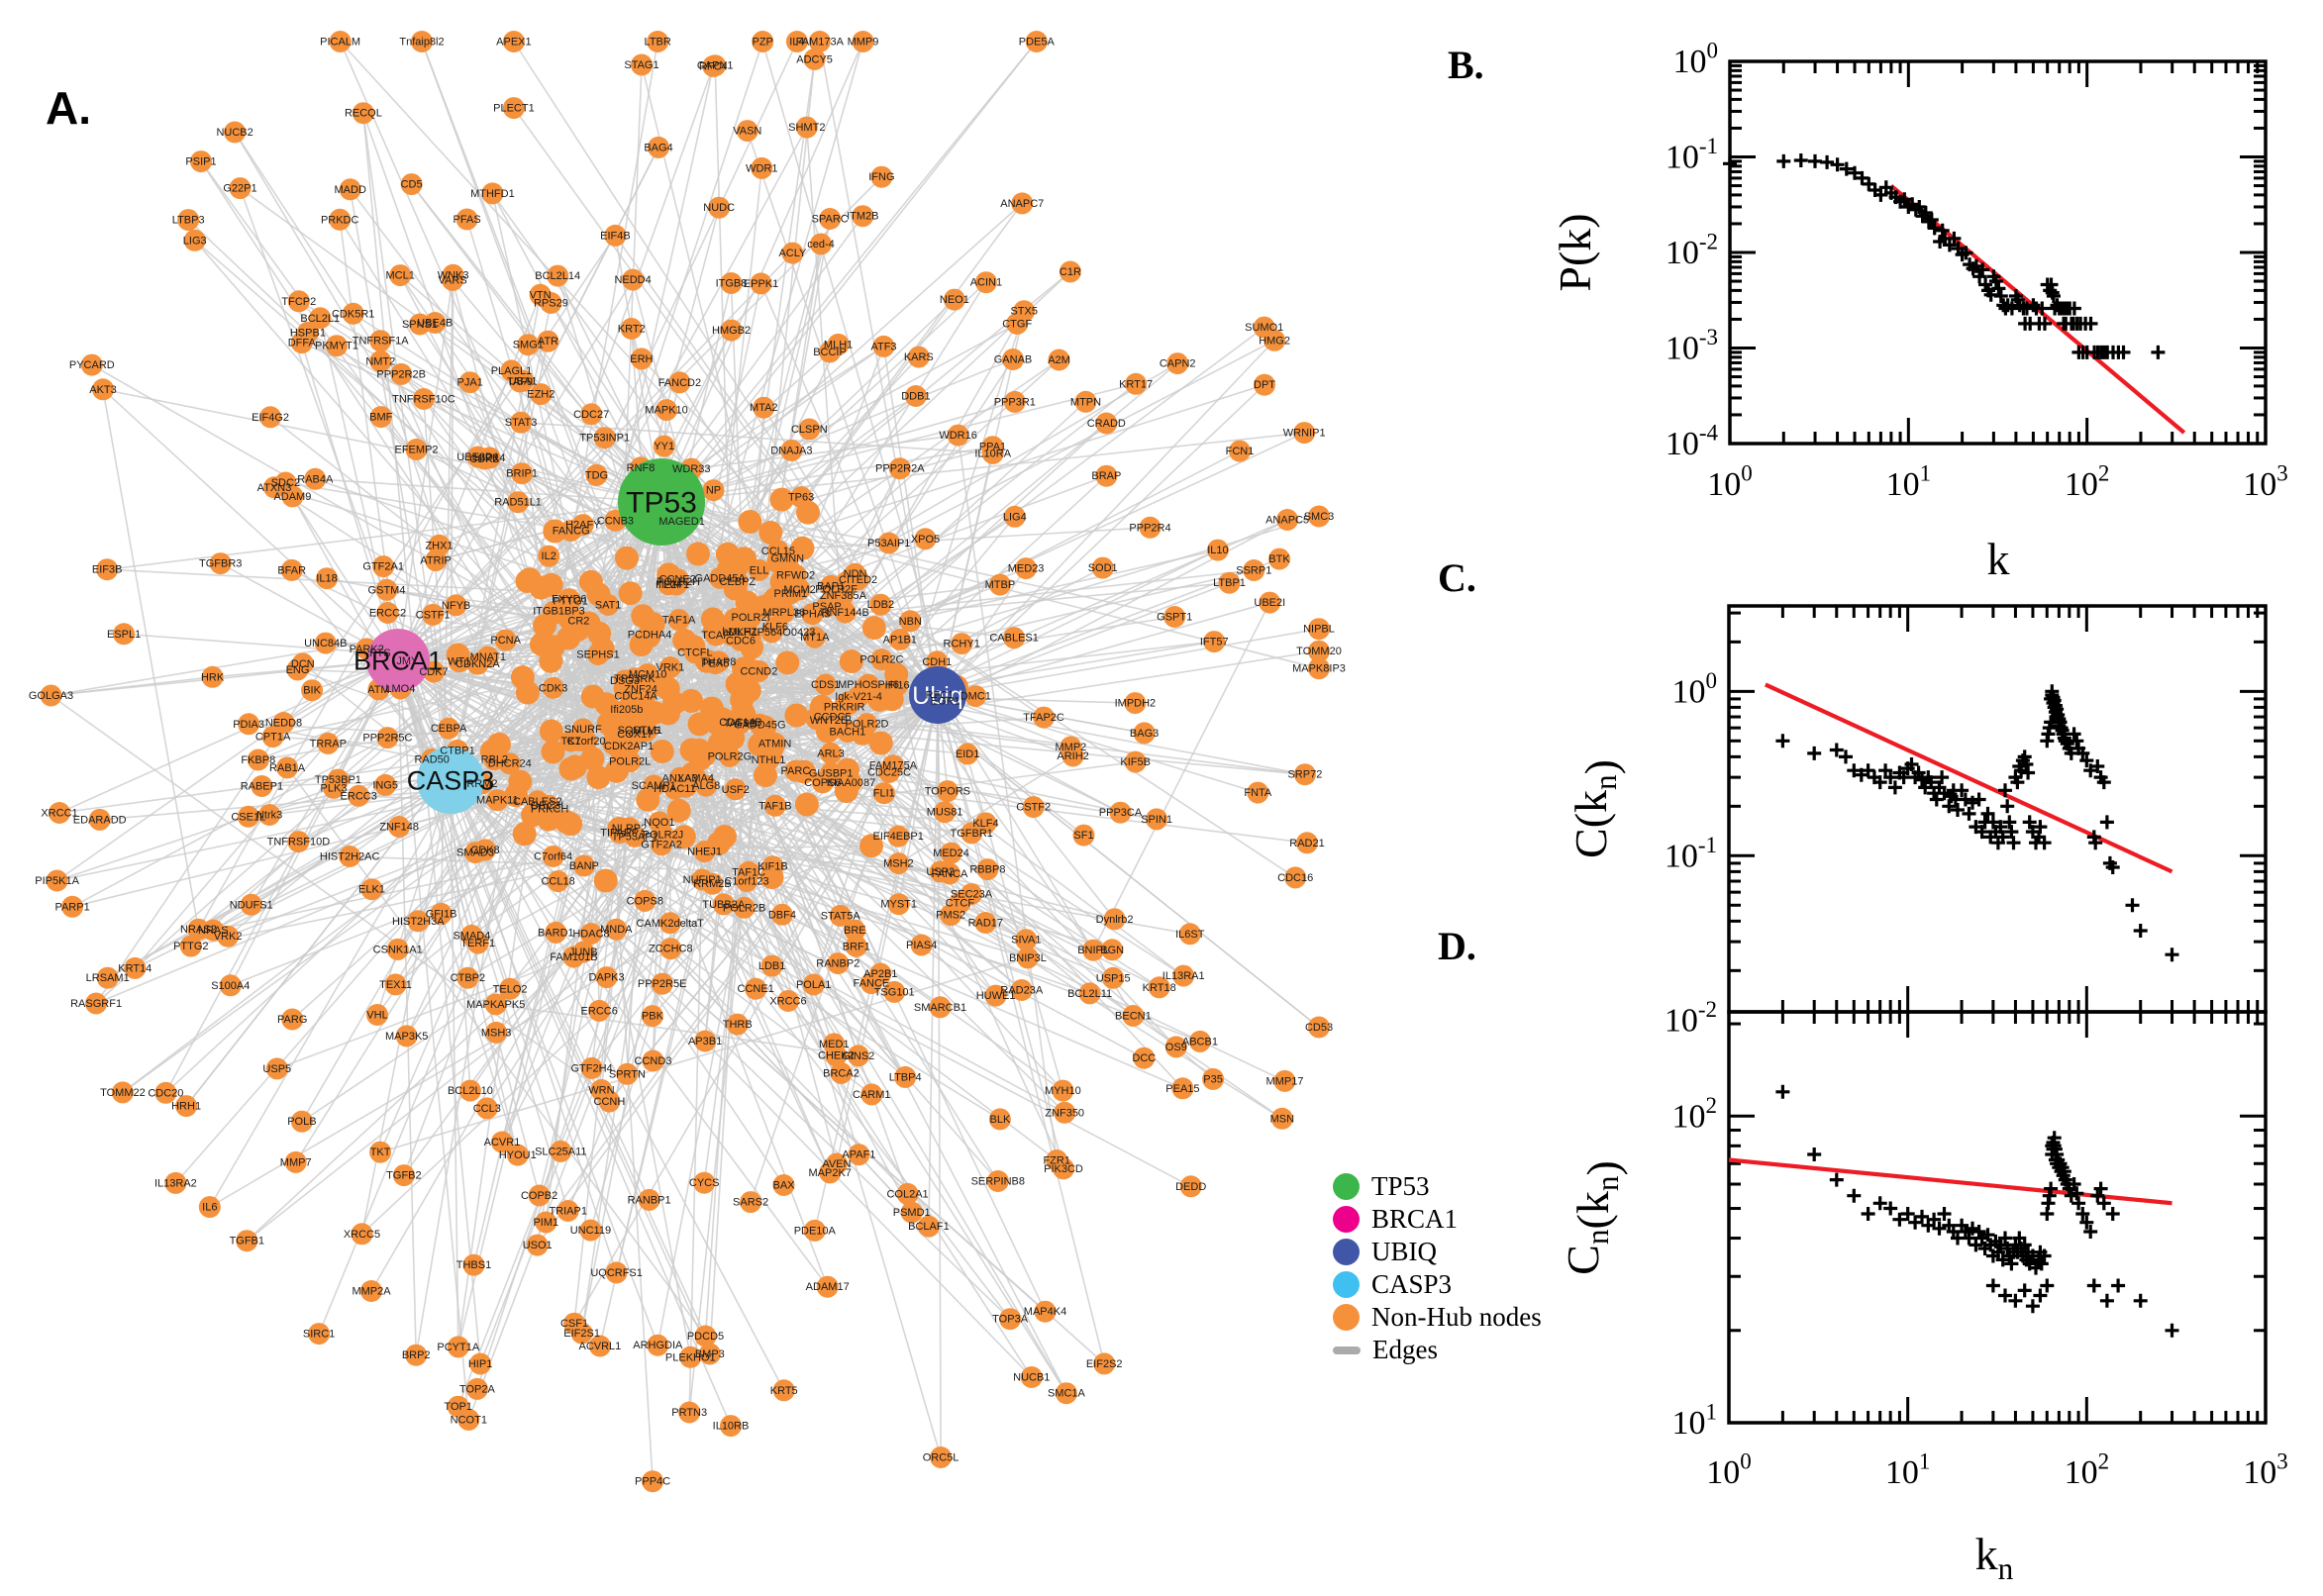  What do you see at coordinates (663, 835) in the screenshot?
I see `network-node-label: POLR2J` at bounding box center [663, 835].